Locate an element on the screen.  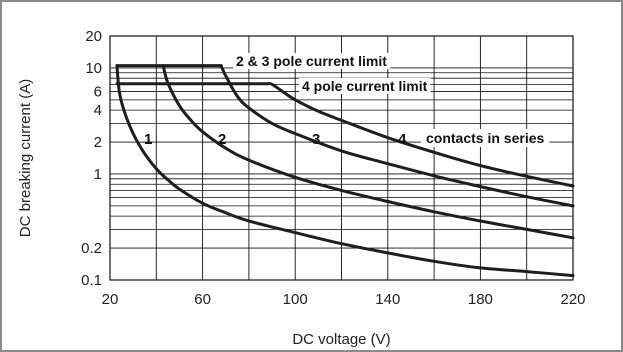
series-label-4: 4 is located at coordinates (402, 139).